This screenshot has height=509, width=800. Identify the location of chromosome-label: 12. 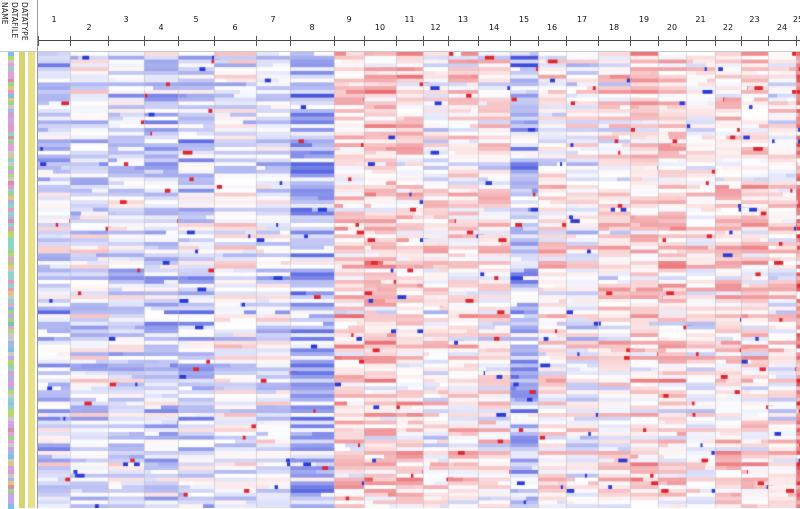
(435, 27).